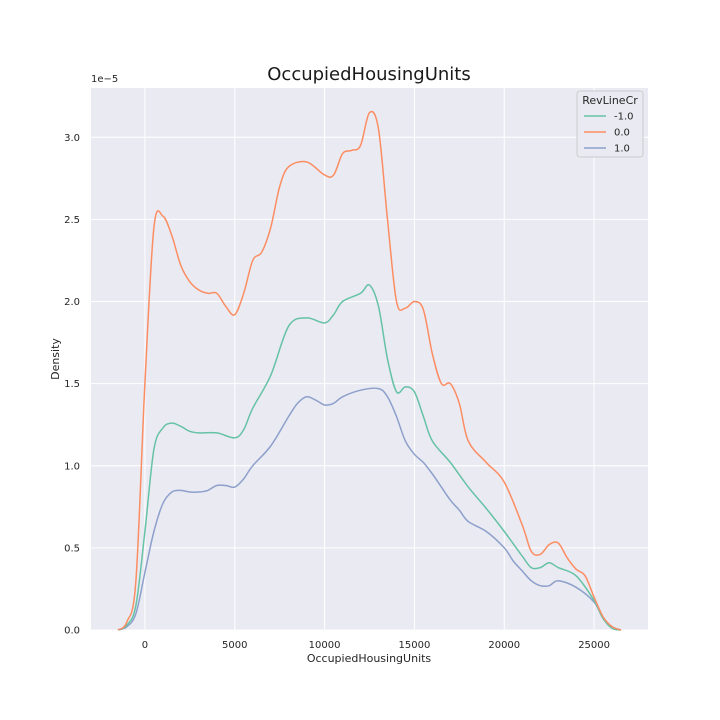 Image resolution: width=720 pixels, height=720 pixels. What do you see at coordinates (504, 645) in the screenshot?
I see `x-tick-label: 20000` at bounding box center [504, 645].